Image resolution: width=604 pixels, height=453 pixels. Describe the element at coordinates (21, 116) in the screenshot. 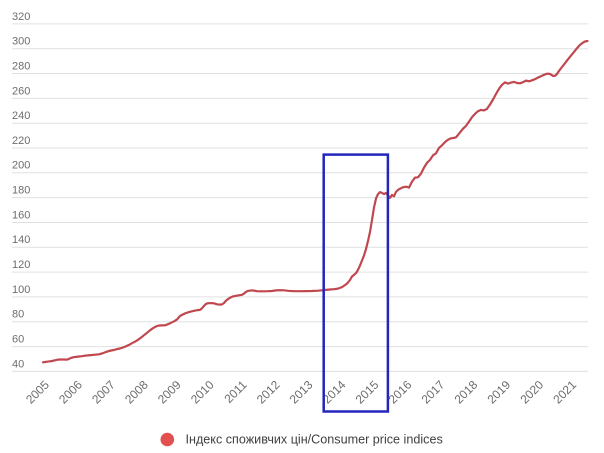

I see `svg-text: 240` at that location.